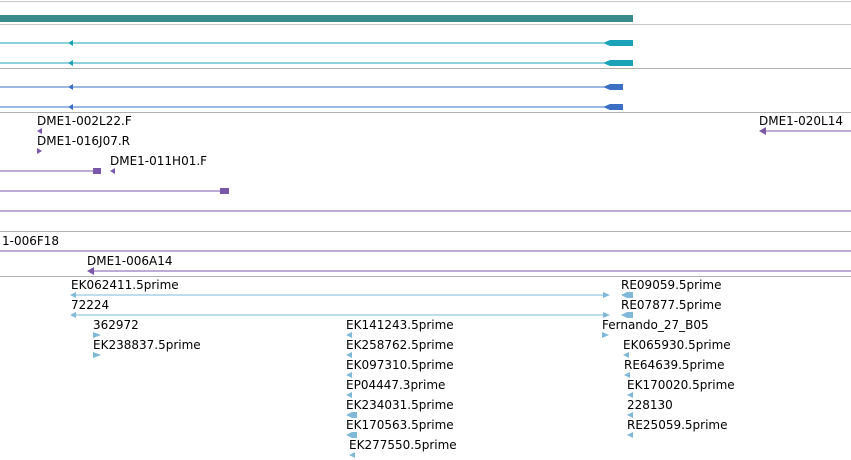 The height and width of the screenshot is (460, 851). What do you see at coordinates (400, 405) in the screenshot?
I see `est-label-ek234031: EK234031.5prime` at bounding box center [400, 405].